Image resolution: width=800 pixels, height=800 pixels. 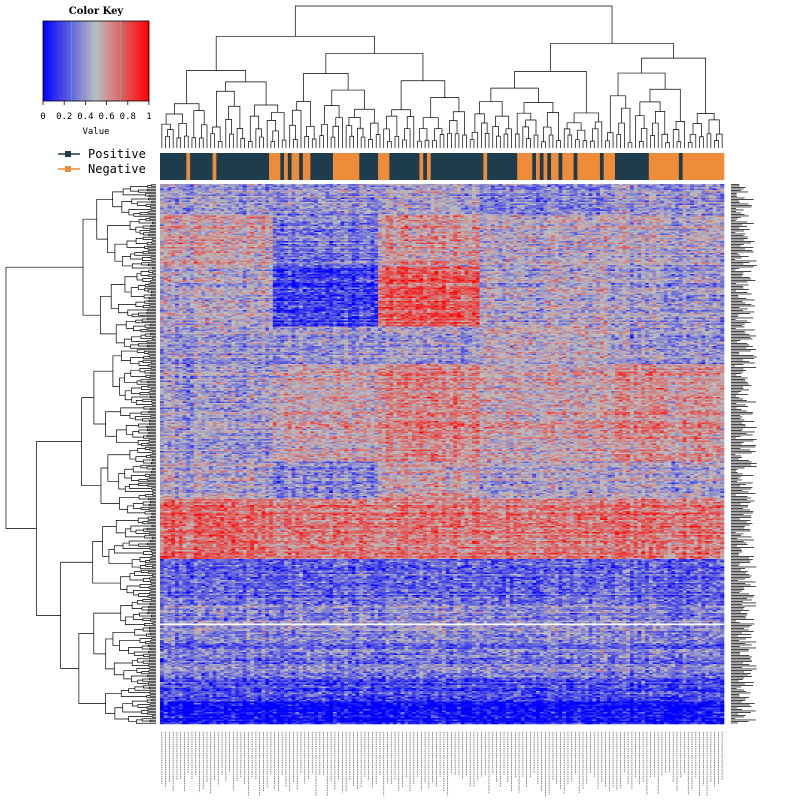 I want to click on color-key-tick-label: 0, so click(x=42, y=117).